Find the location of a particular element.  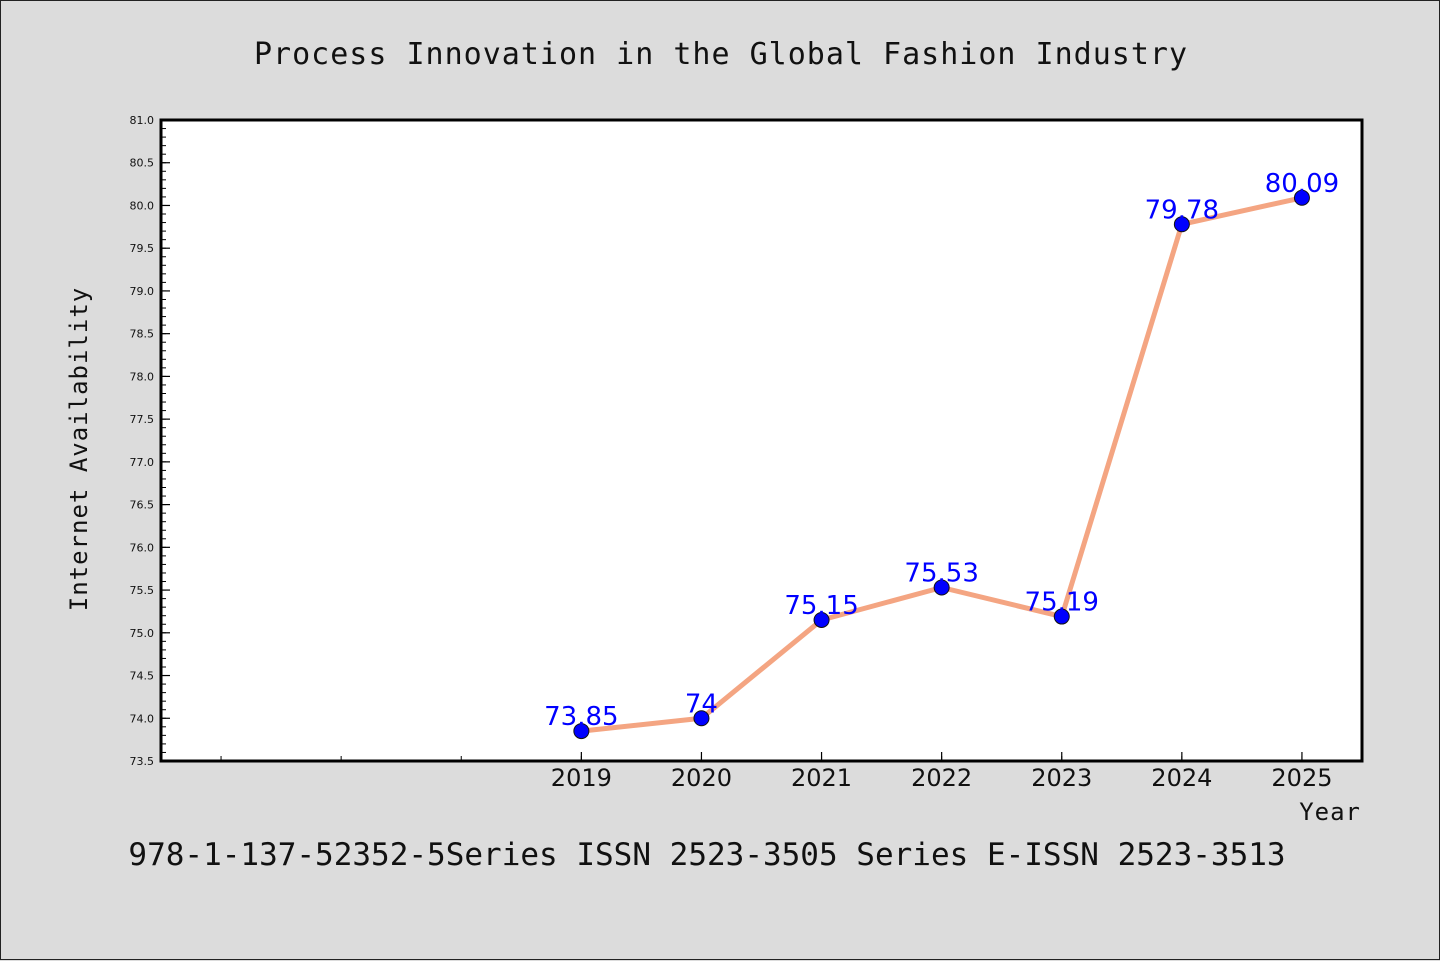

y-tick-label: 74.5 is located at coordinates (142, 676).